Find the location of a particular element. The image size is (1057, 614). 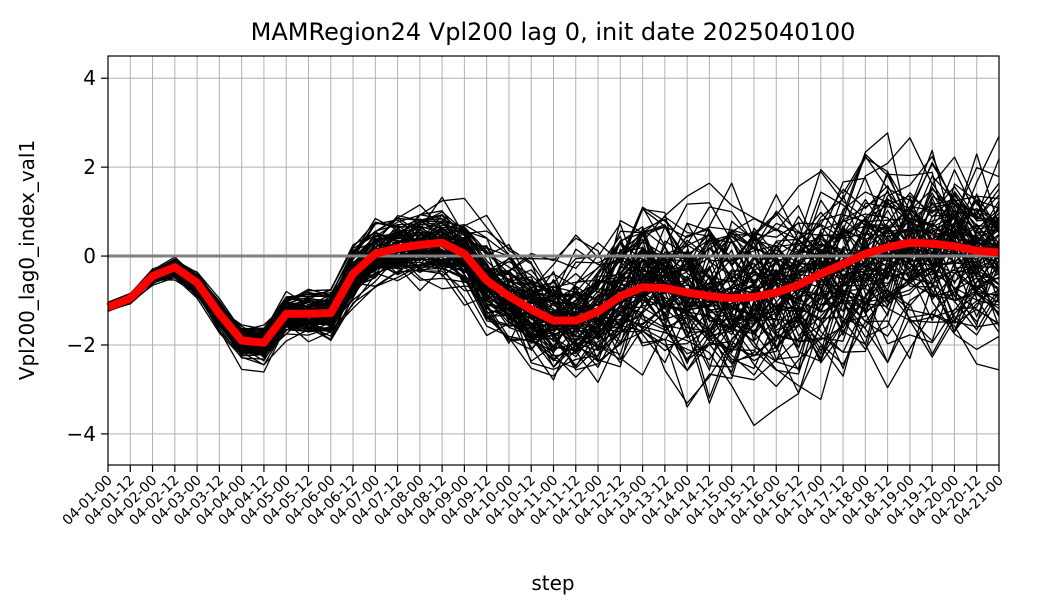

y-tick-label: −4 is located at coordinates (81, 434).